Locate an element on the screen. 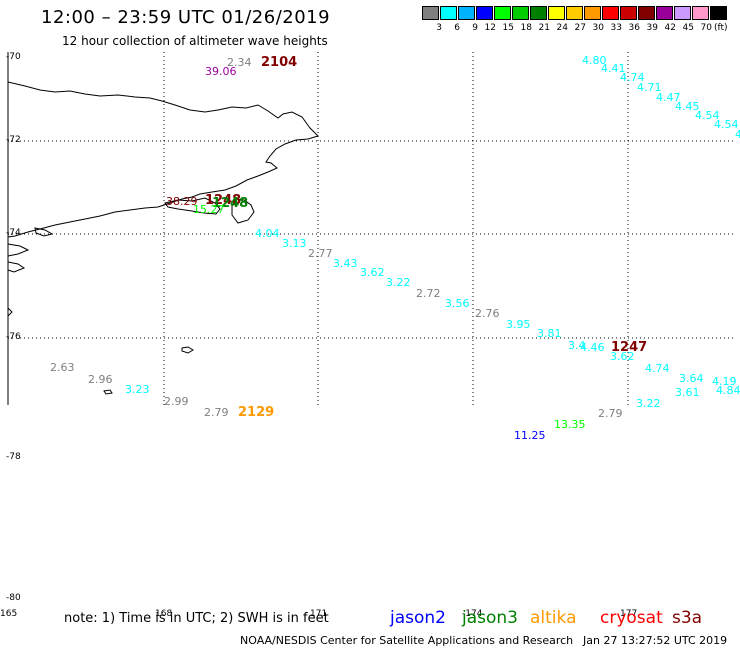  wave-height-label: 4.46 is located at coordinates (592, 347).